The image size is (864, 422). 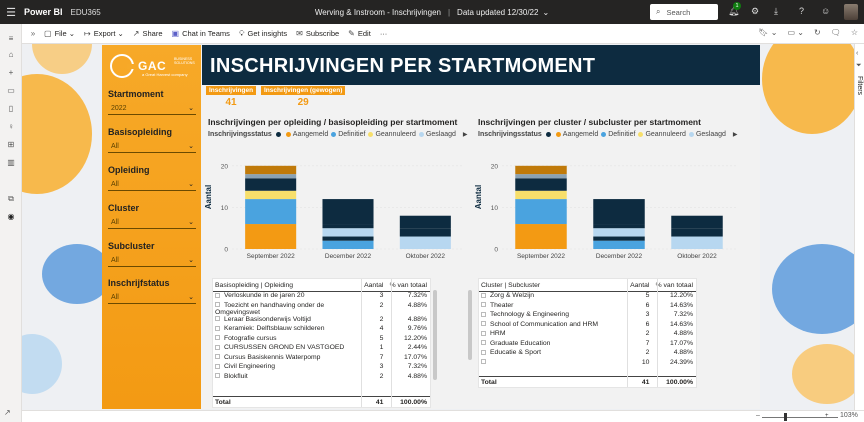 What do you see at coordinates (795, 32) in the screenshot?
I see `view-icon: ▭ ⌄` at bounding box center [795, 32].